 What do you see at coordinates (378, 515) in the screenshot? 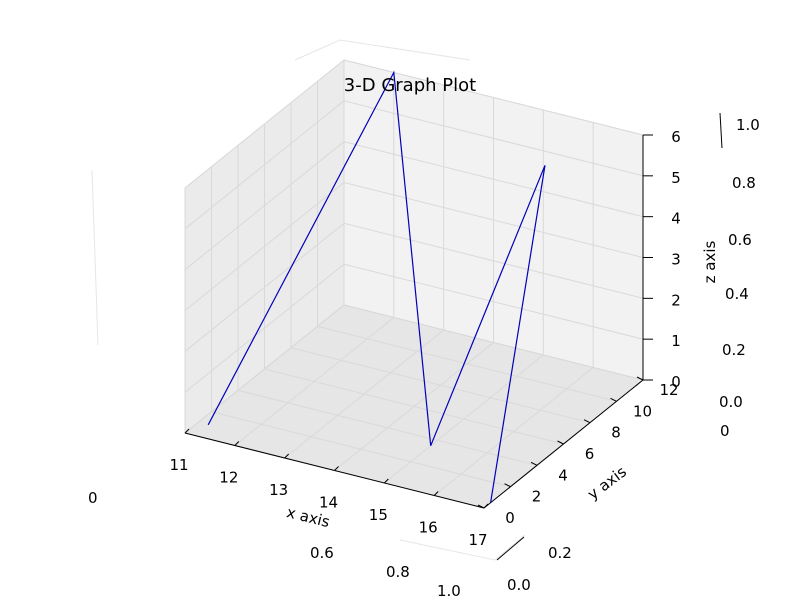
I see `x-tick-label: 15` at bounding box center [378, 515].